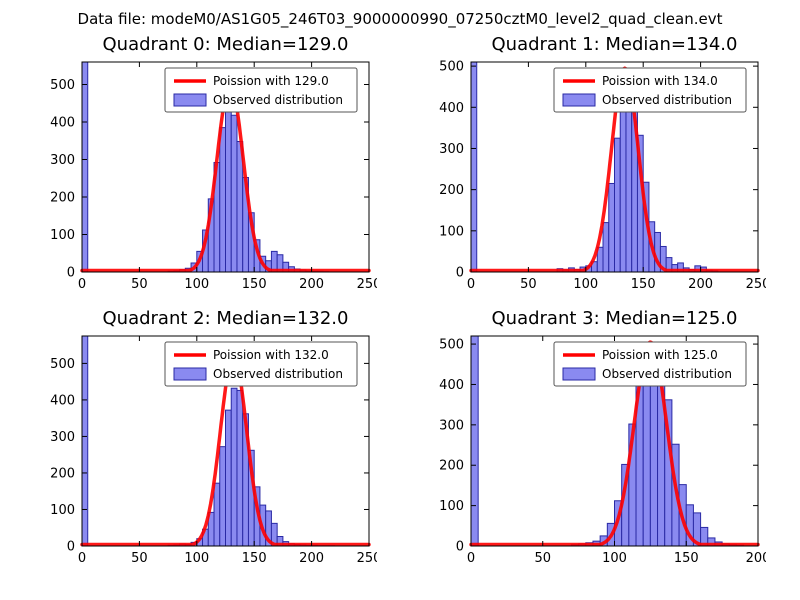 This screenshot has height=600, width=800. What do you see at coordinates (208, 441) in the screenshot?
I see `histogram-bars` at bounding box center [208, 441].